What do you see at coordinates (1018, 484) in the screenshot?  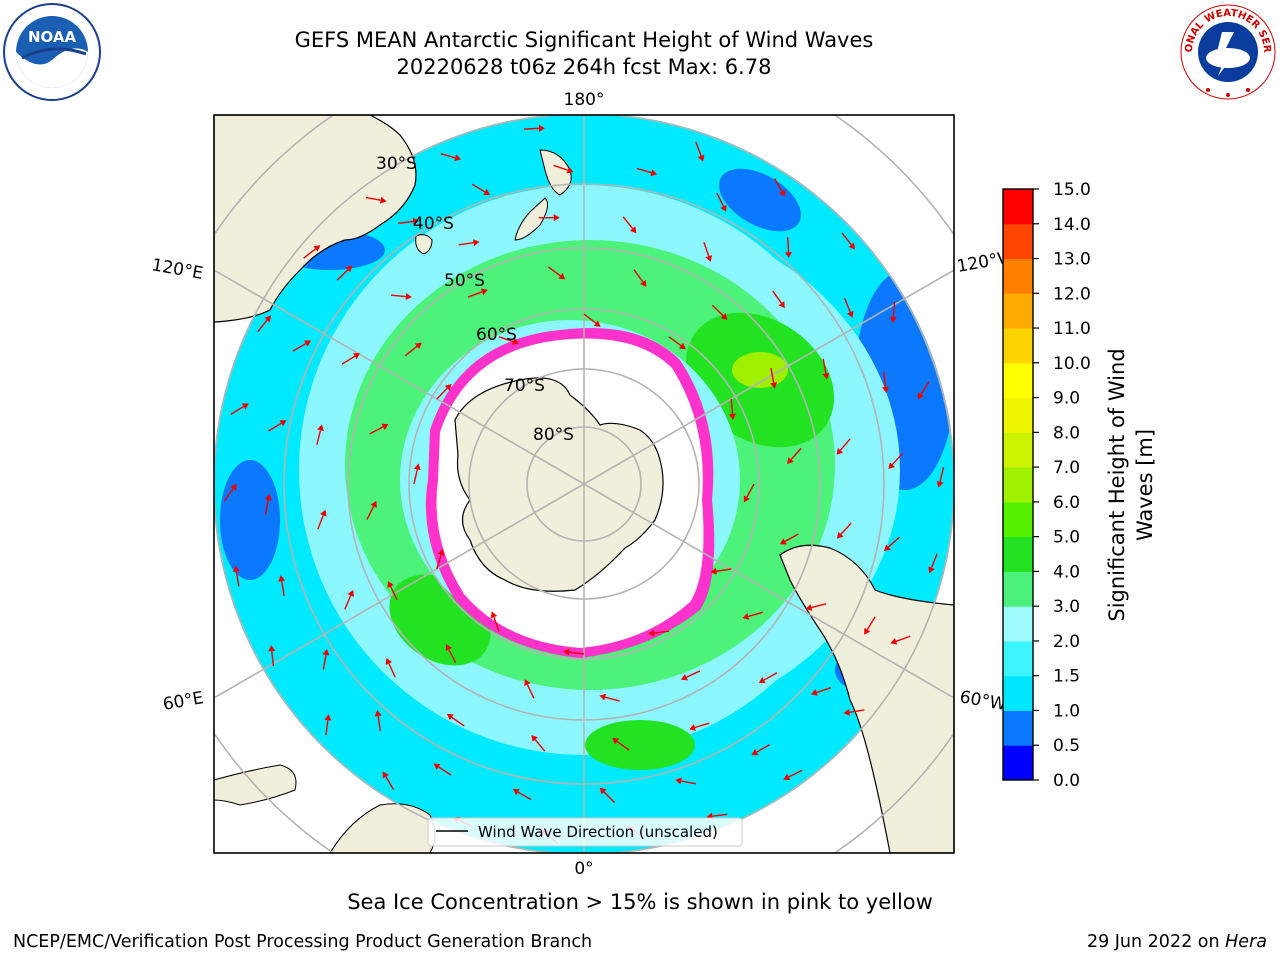 I see `colorbar-frame` at bounding box center [1018, 484].